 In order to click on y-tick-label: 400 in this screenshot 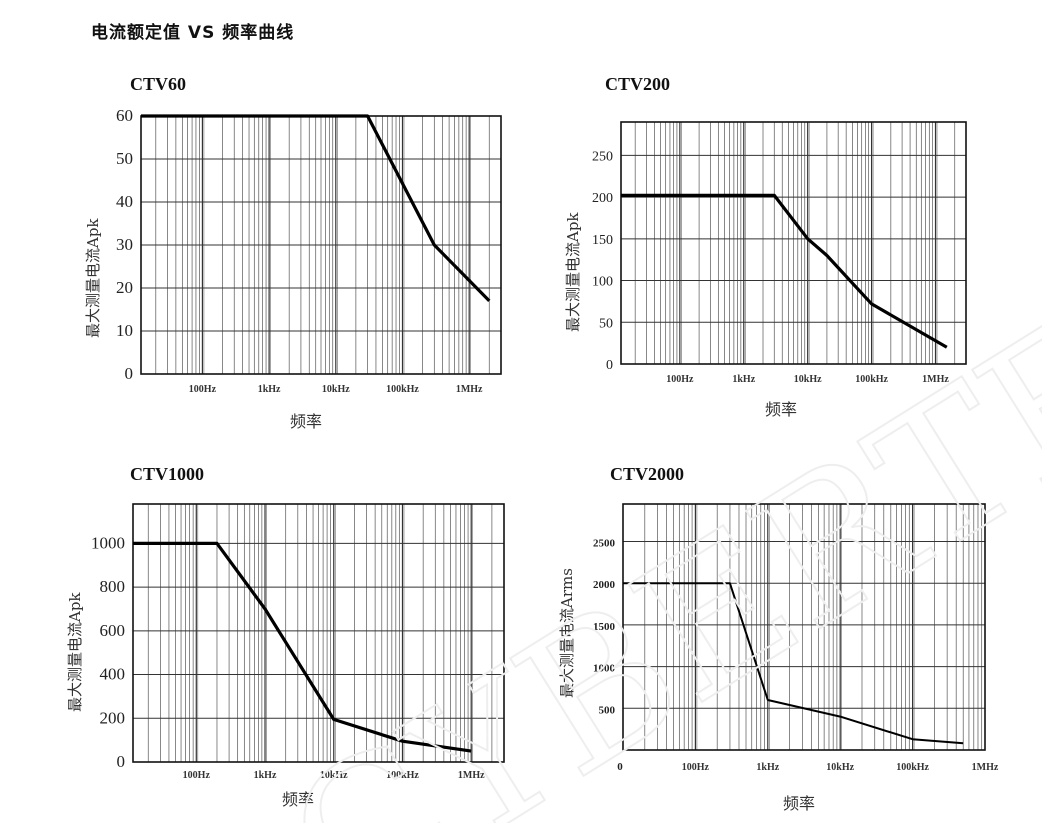, I will do `click(113, 674)`.